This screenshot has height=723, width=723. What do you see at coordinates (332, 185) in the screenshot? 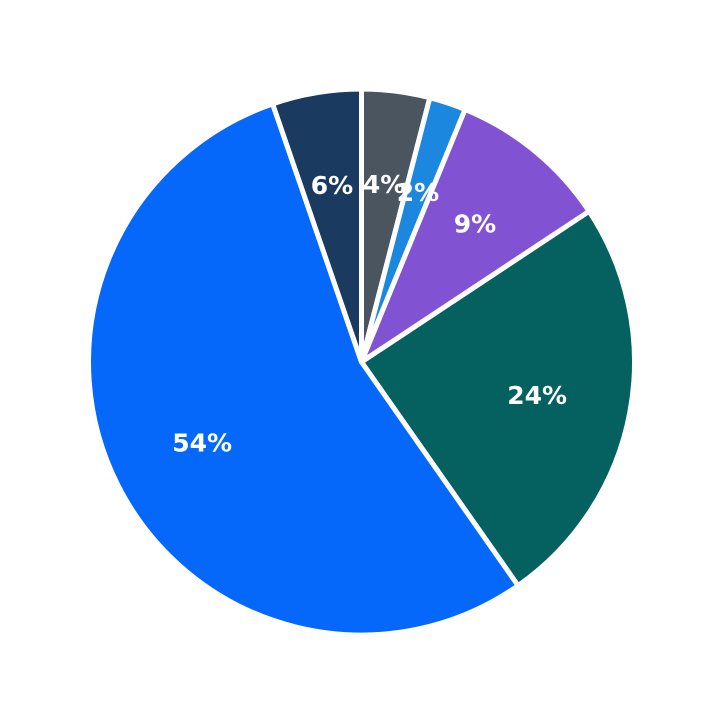
I see `slice-percent-label-navy: 6%` at bounding box center [332, 185].